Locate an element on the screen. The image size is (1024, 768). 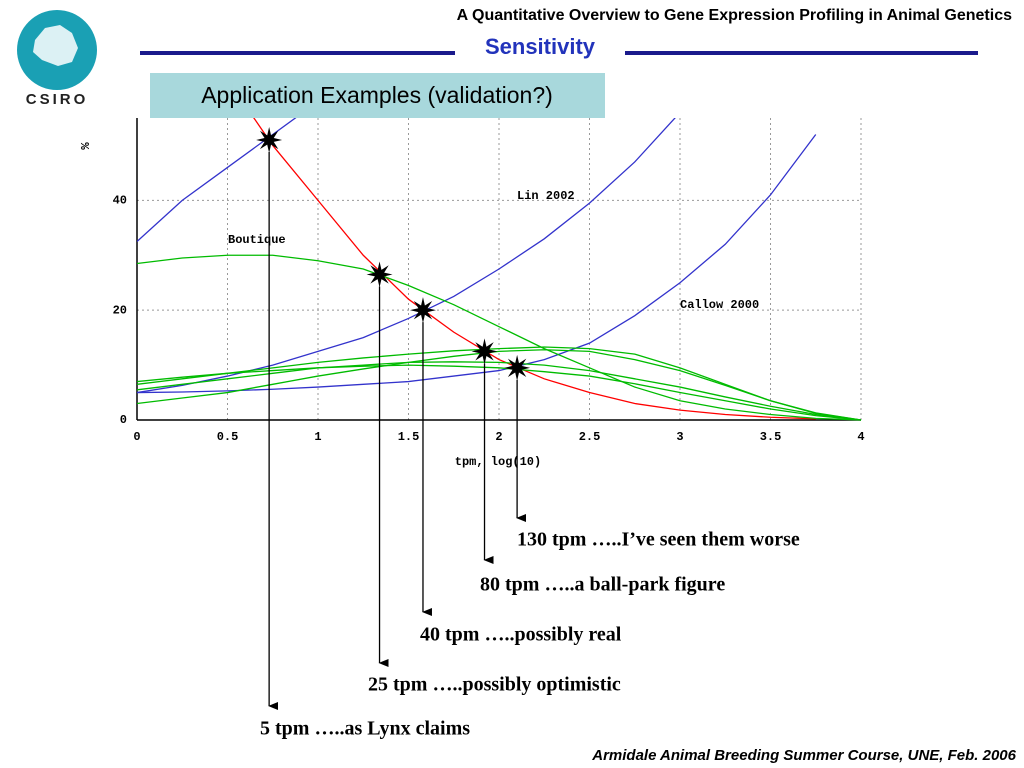
subtitle: Application Examples (validation?) is located at coordinates (377, 95).